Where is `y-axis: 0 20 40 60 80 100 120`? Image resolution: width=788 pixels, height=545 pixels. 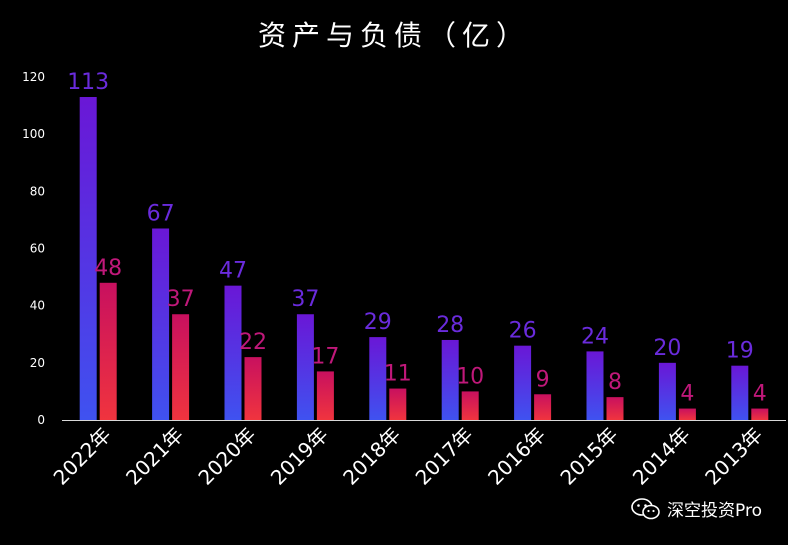
y-axis: 0 20 40 60 80 100 120 is located at coordinates (33, 248).